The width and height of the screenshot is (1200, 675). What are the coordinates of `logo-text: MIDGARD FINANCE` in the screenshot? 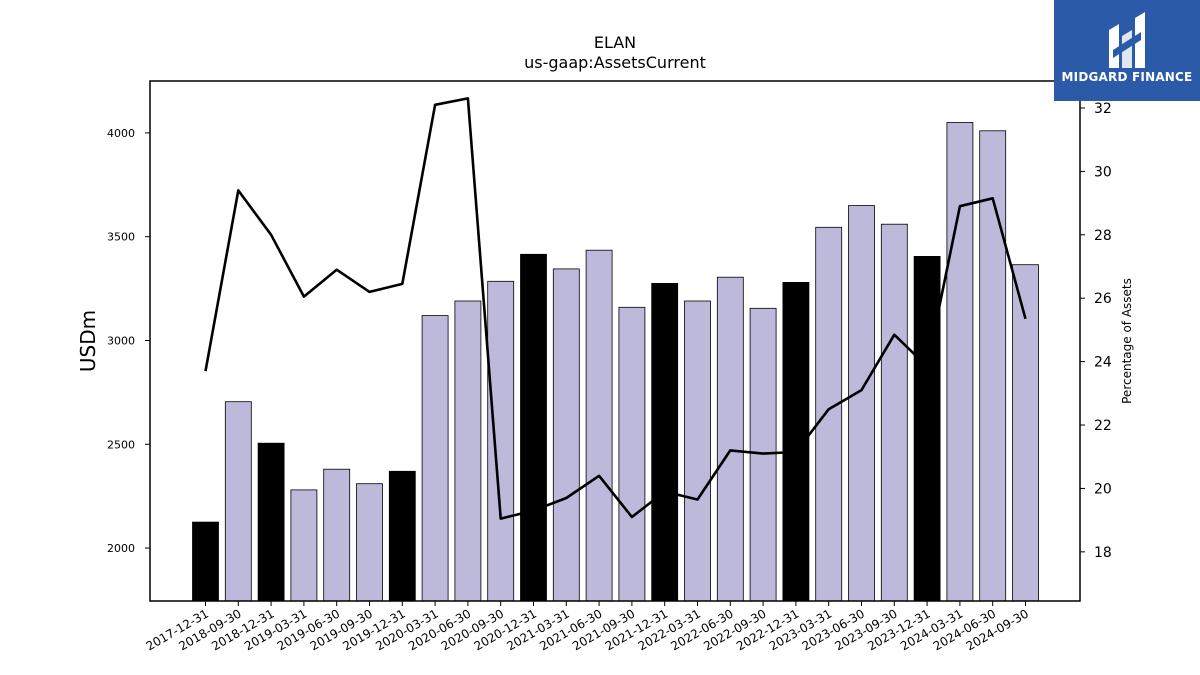 It's located at (1127, 77).